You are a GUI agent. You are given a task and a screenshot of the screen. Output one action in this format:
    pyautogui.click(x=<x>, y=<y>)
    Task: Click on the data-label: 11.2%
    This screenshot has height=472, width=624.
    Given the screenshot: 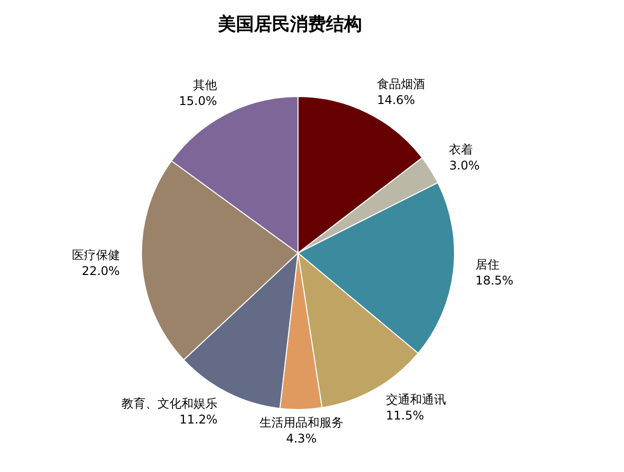 What is the action you would take?
    pyautogui.click(x=198, y=419)
    